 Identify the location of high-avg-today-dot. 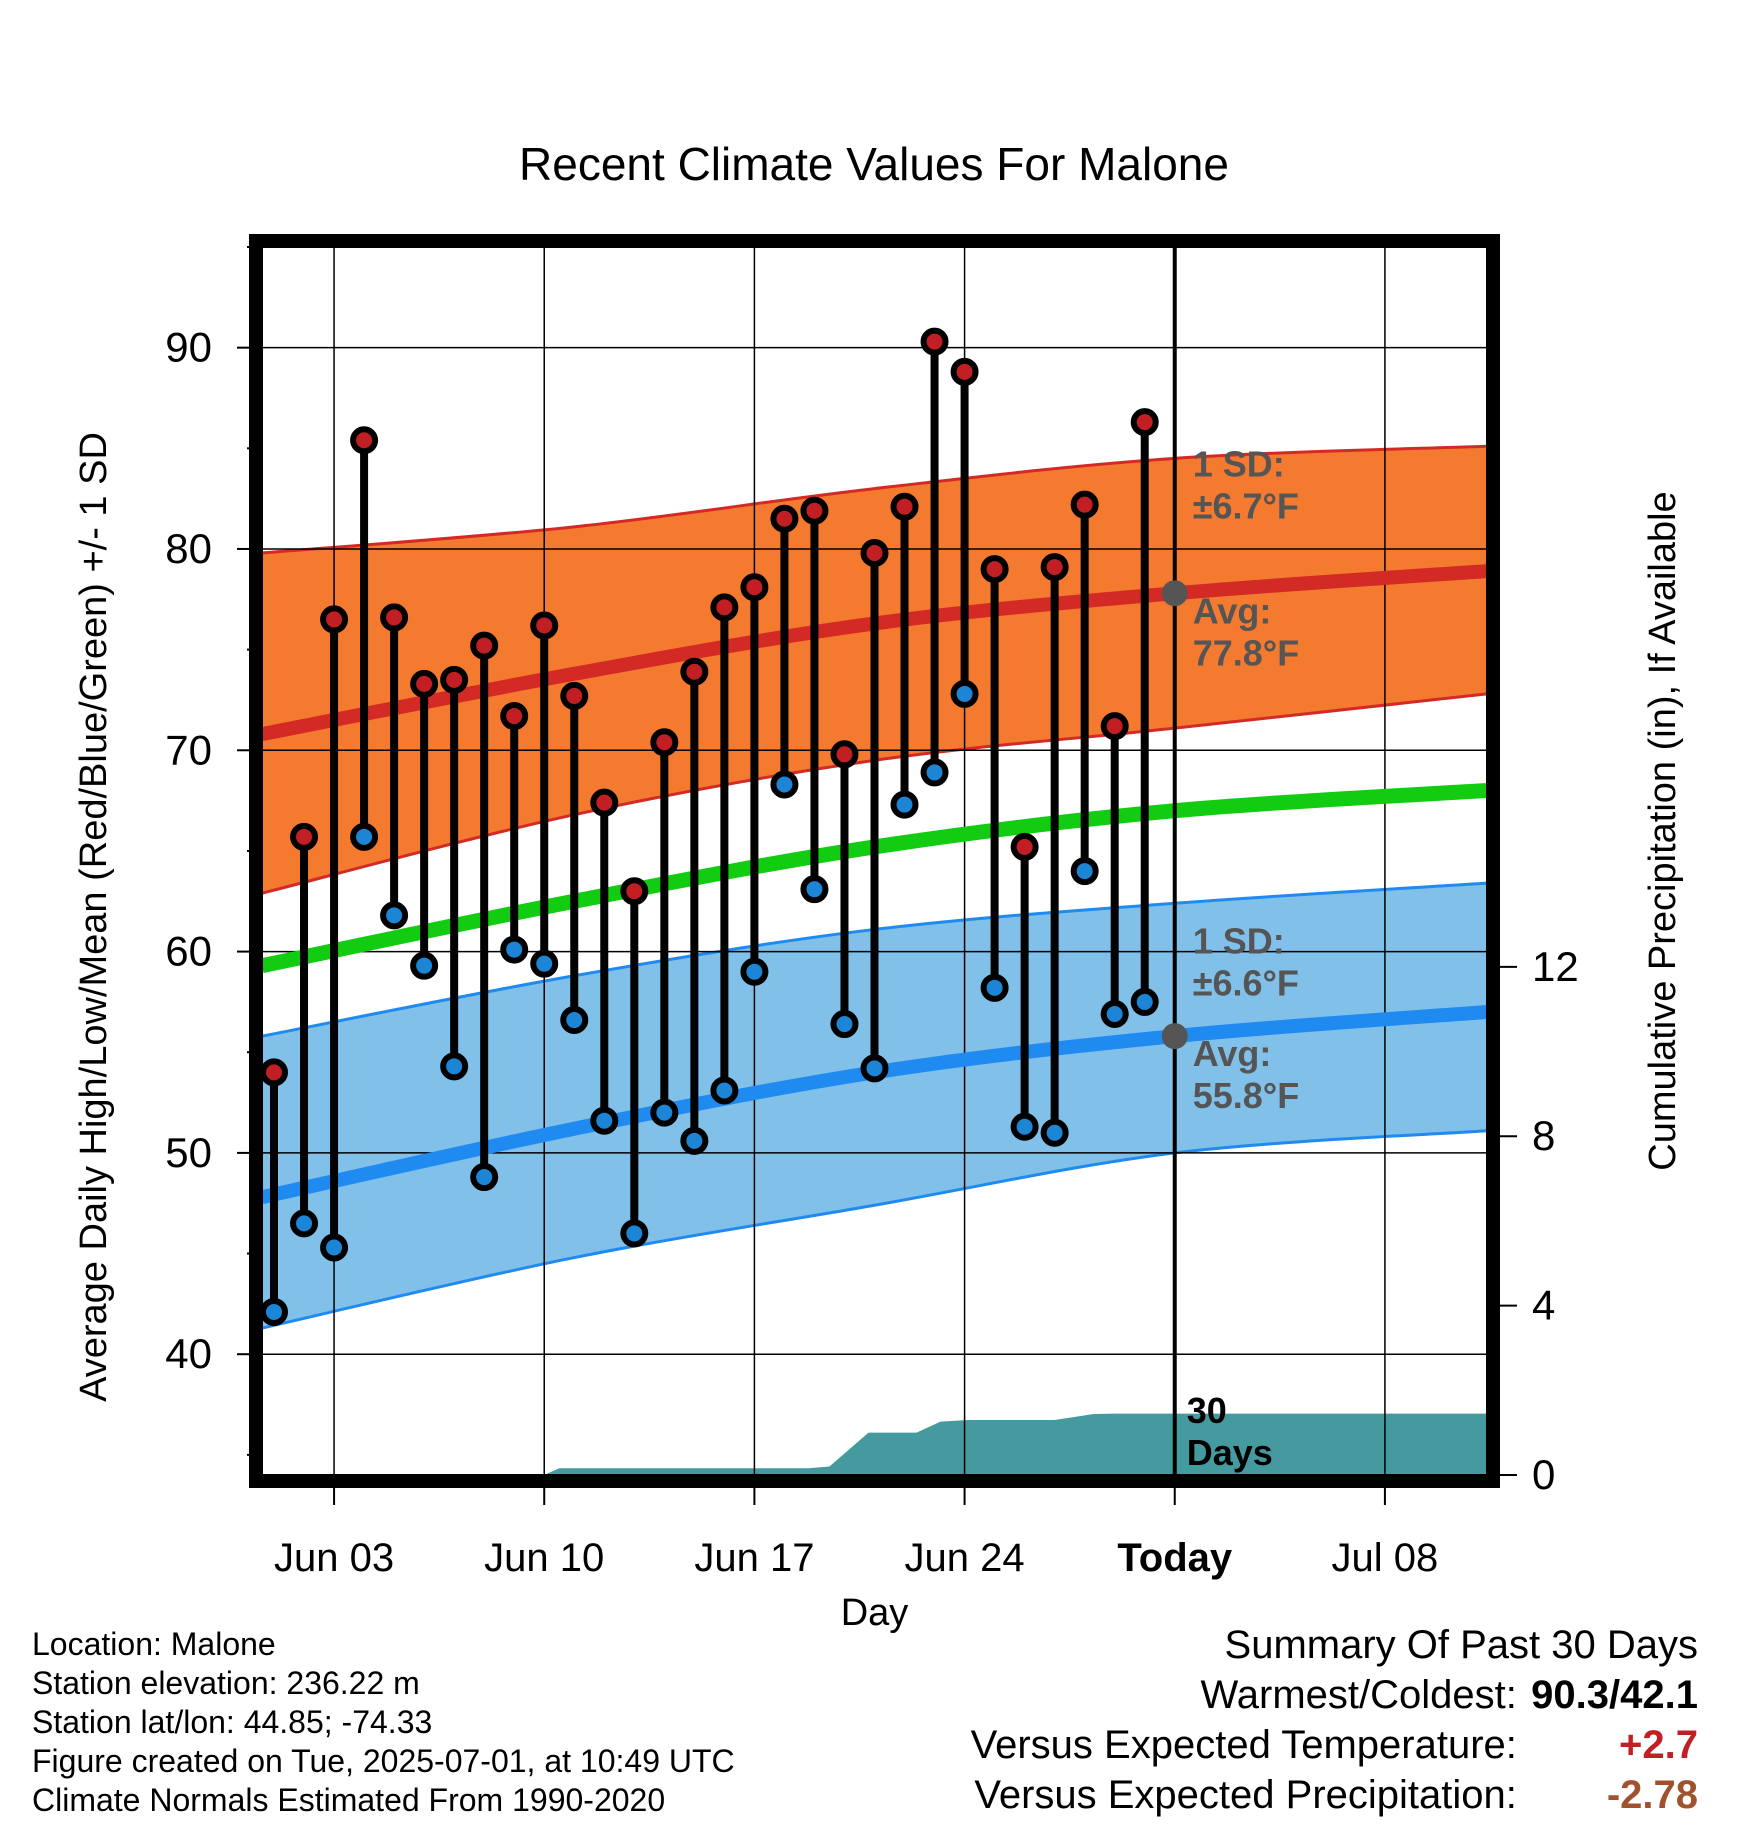
(1174, 593).